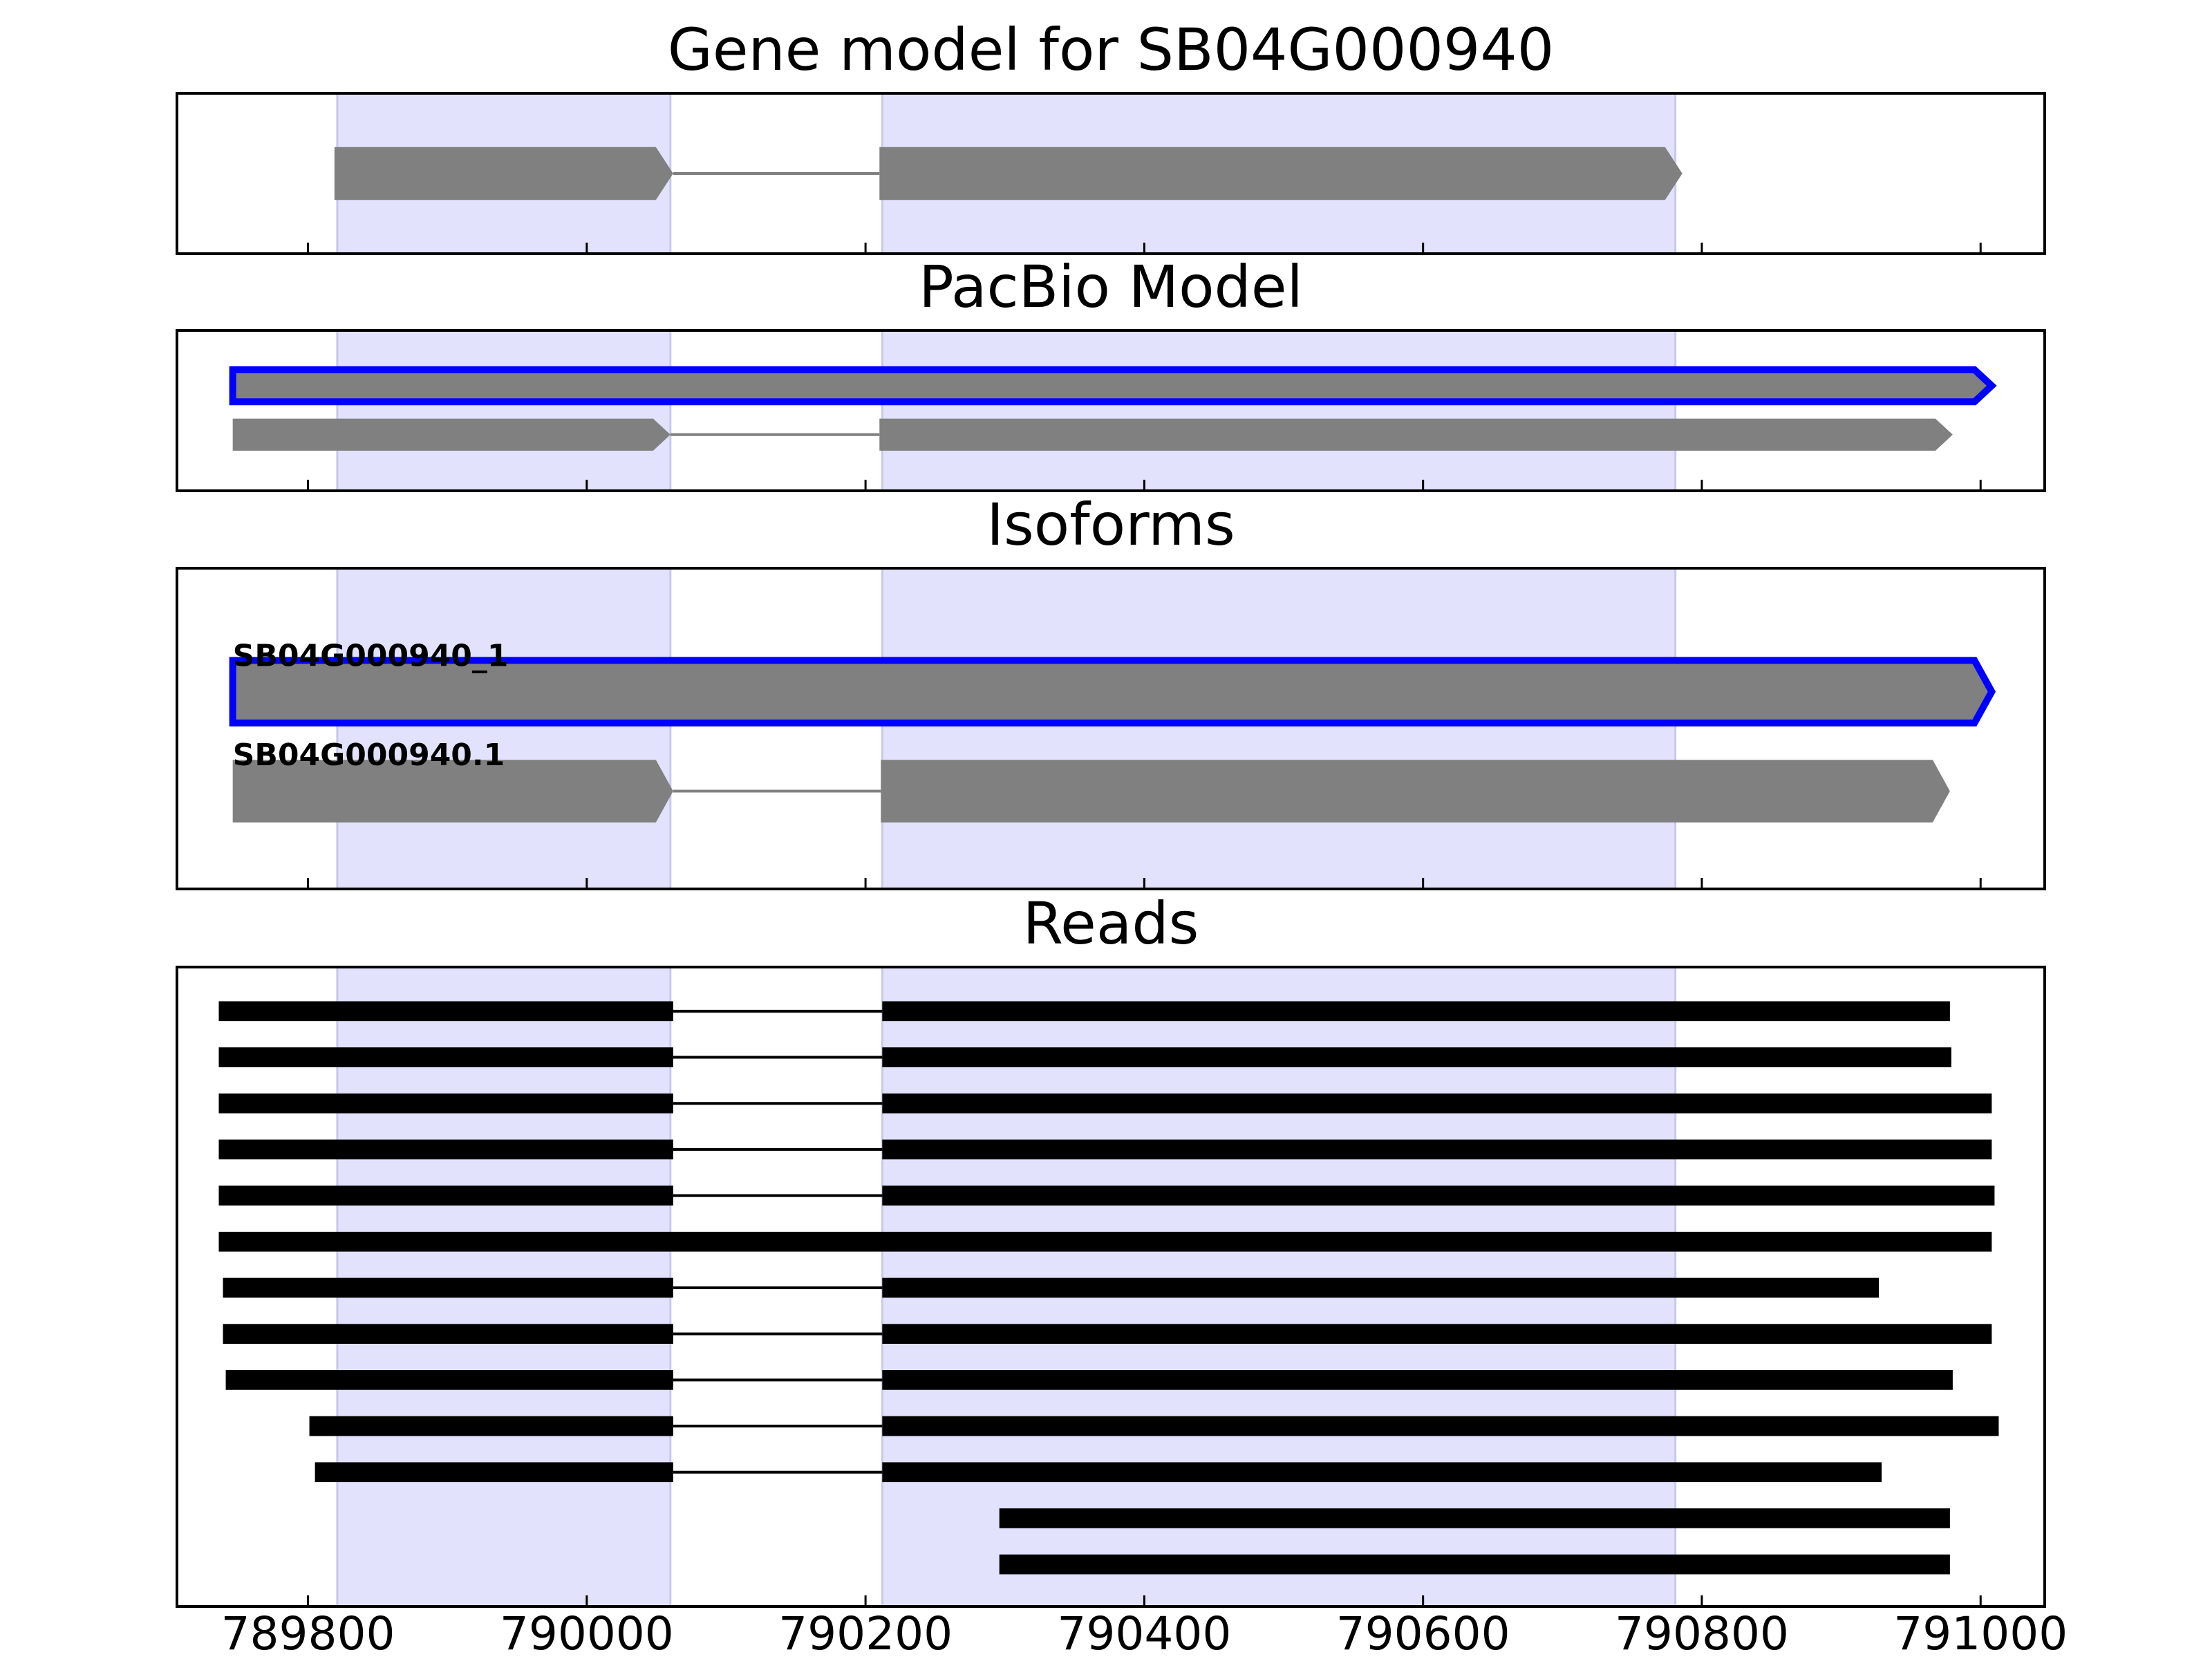  Describe the element at coordinates (1423, 1633) in the screenshot. I see `x-tick-label: 790600` at that location.